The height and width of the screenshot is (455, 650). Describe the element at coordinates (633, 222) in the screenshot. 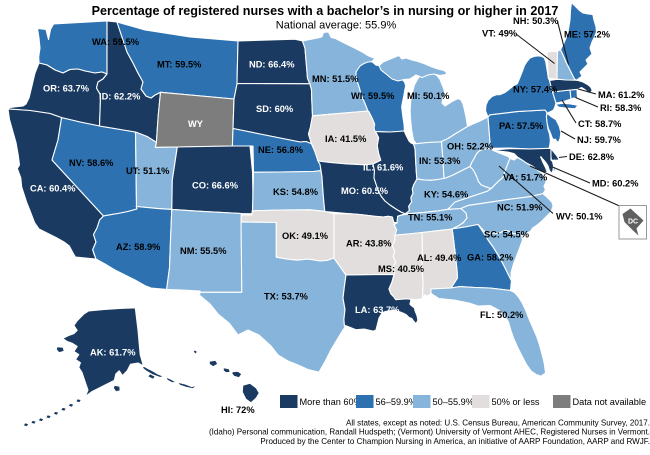

I see `svg-text: DC` at that location.